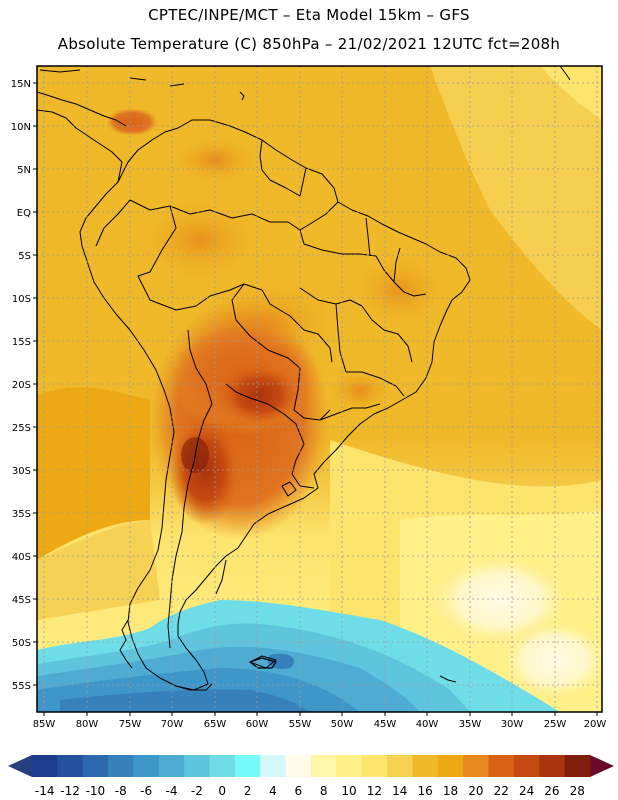  I want to click on colorbar-tick-label: 16, so click(424, 791).